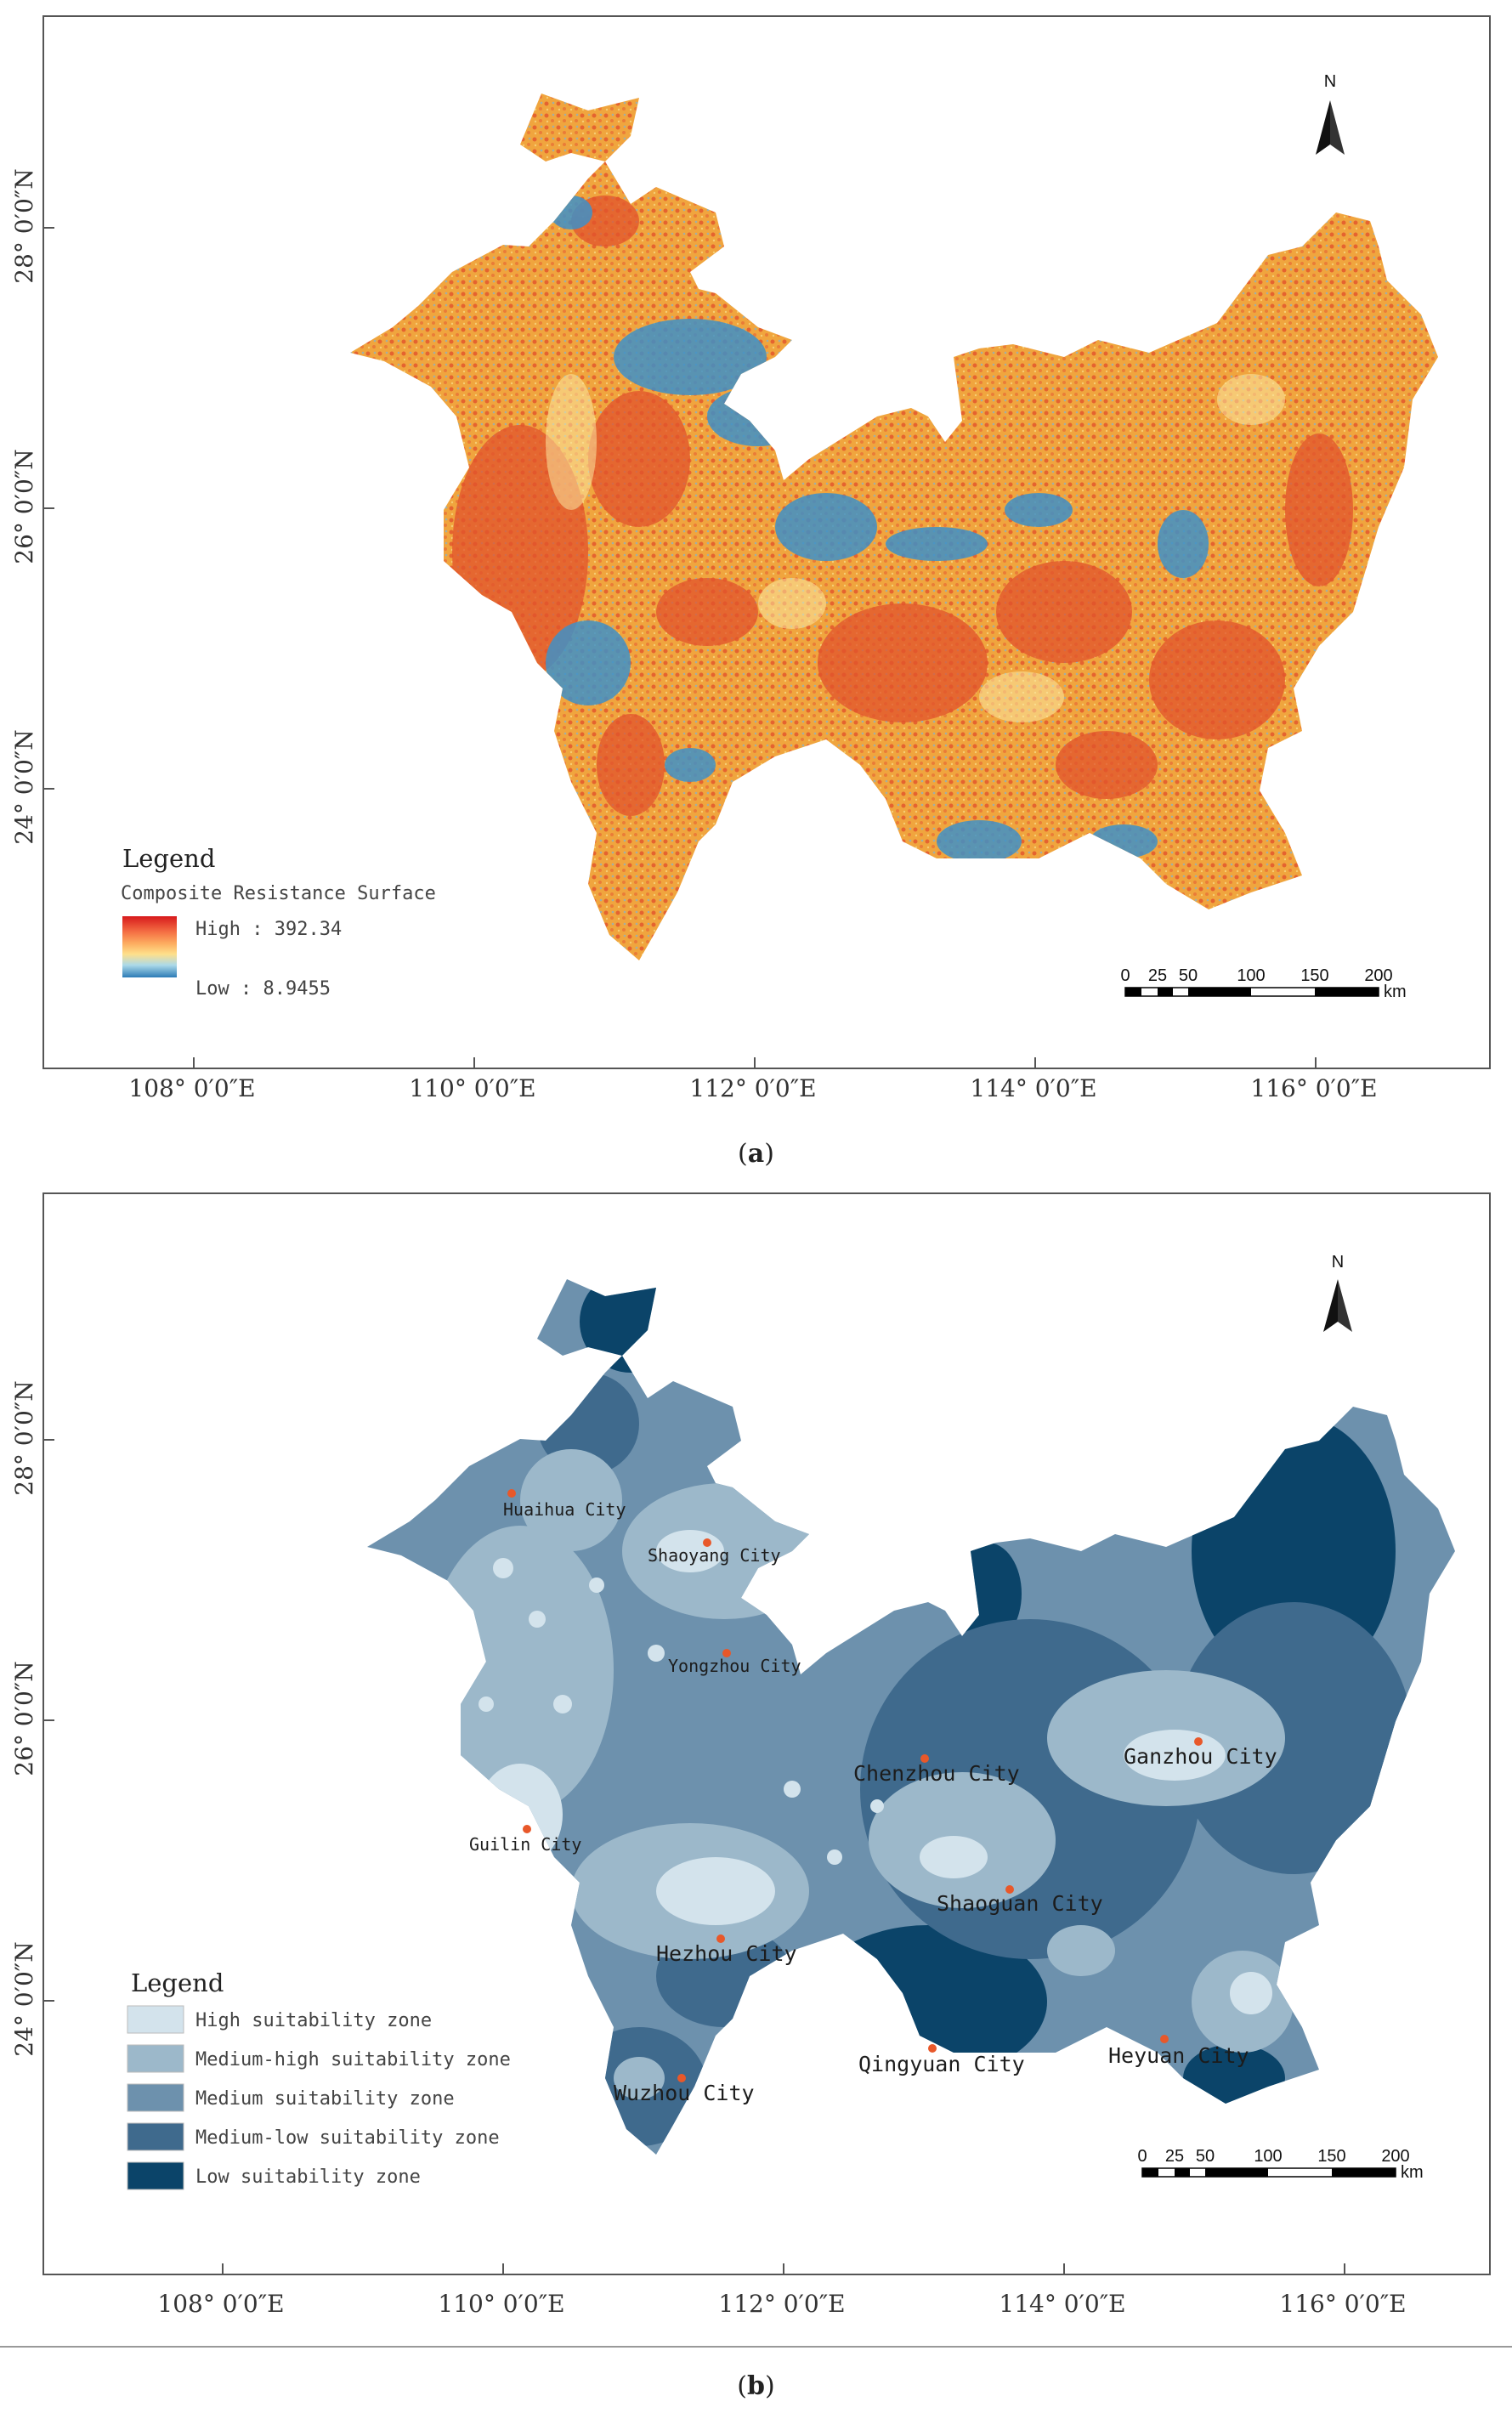  I want to click on city-markers, so click(855, 1786).